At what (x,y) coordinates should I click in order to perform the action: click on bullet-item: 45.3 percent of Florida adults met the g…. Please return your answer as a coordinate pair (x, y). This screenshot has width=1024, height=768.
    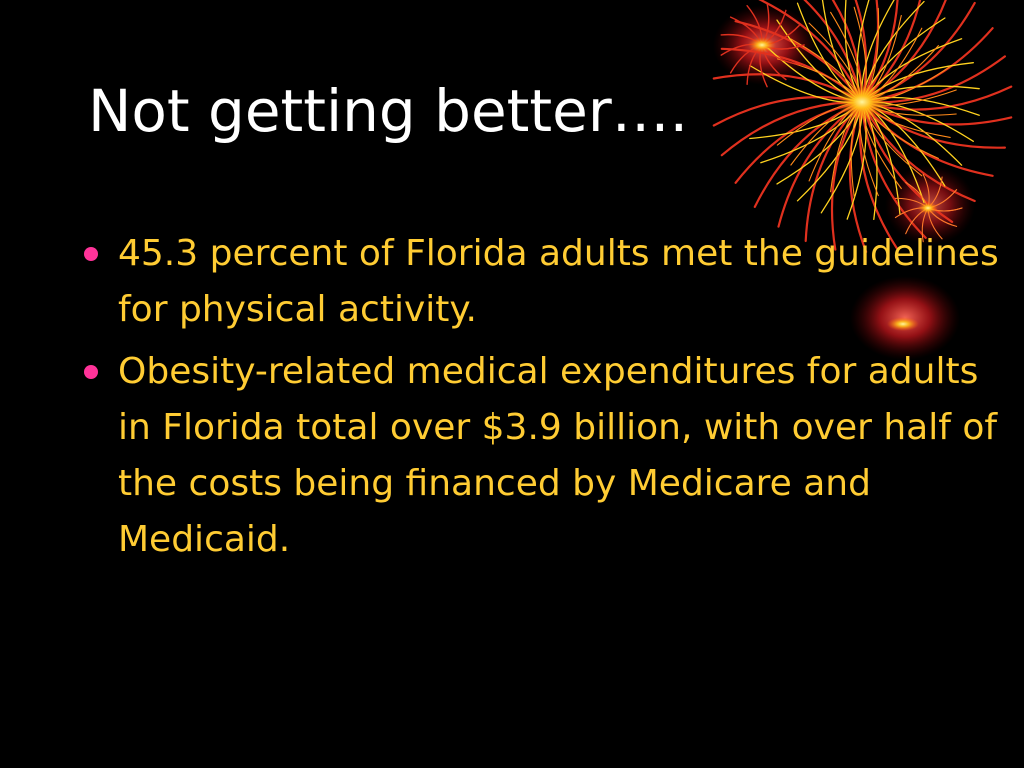
    Looking at the image, I should click on (544, 282).